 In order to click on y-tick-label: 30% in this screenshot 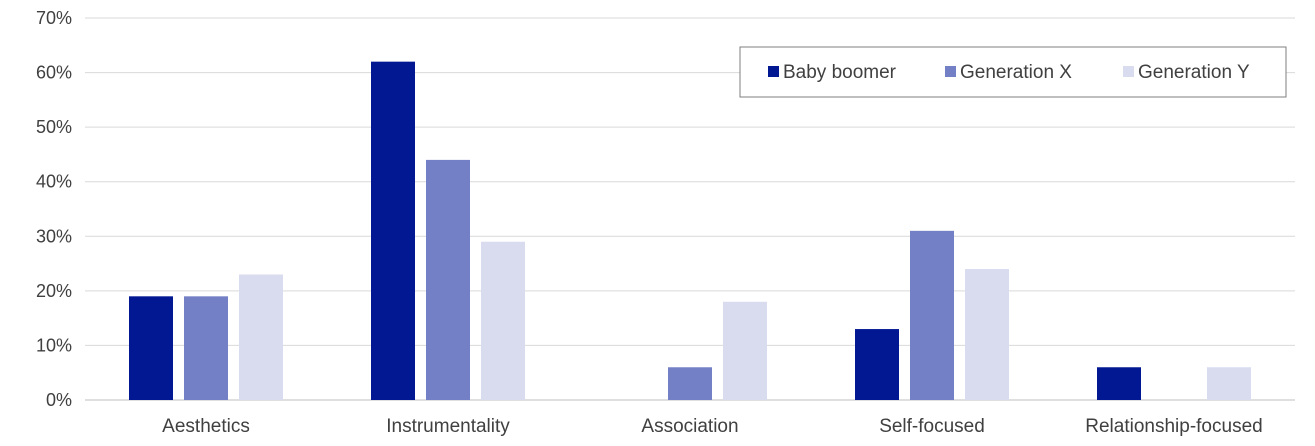, I will do `click(54, 236)`.